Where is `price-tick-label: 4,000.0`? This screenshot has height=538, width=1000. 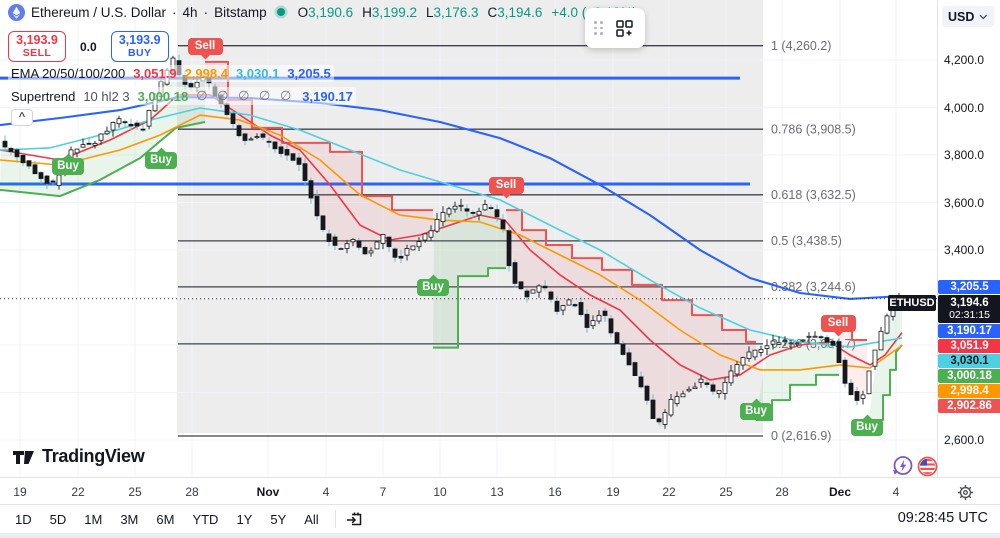 price-tick-label: 4,000.0 is located at coordinates (964, 107).